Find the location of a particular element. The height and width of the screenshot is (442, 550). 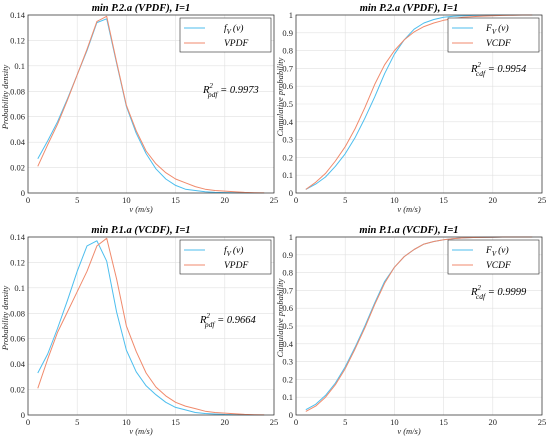

y-tick-label: 0.7 is located at coordinates (287, 290).